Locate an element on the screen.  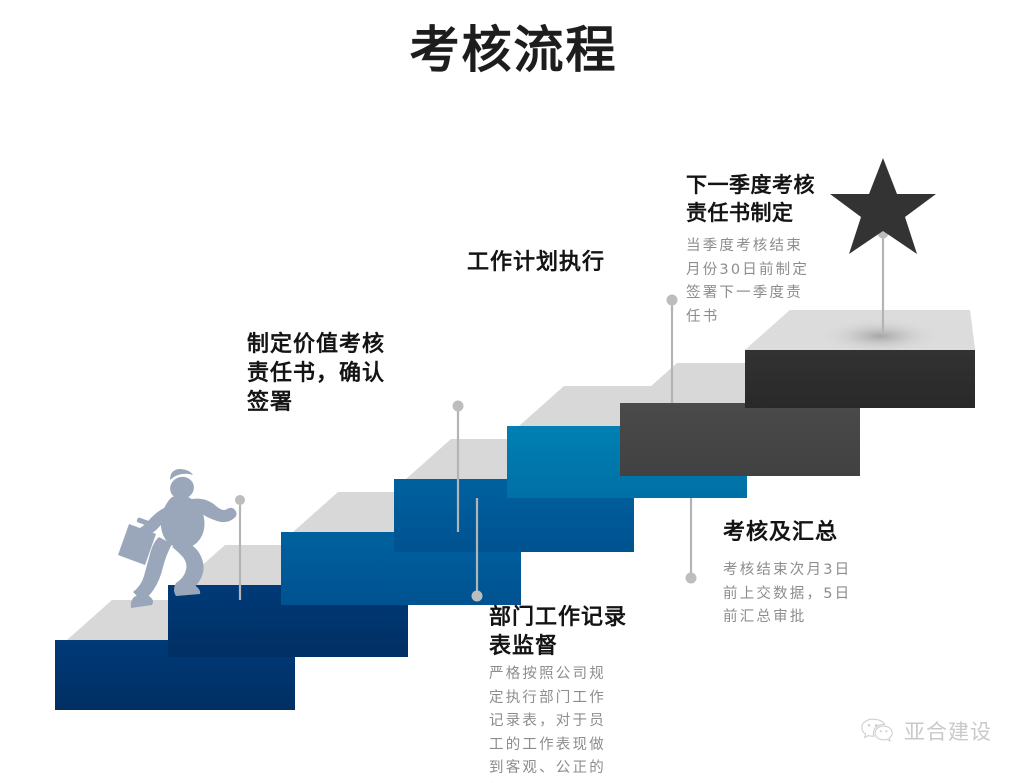
wechat-icon is located at coordinates (877, 730).